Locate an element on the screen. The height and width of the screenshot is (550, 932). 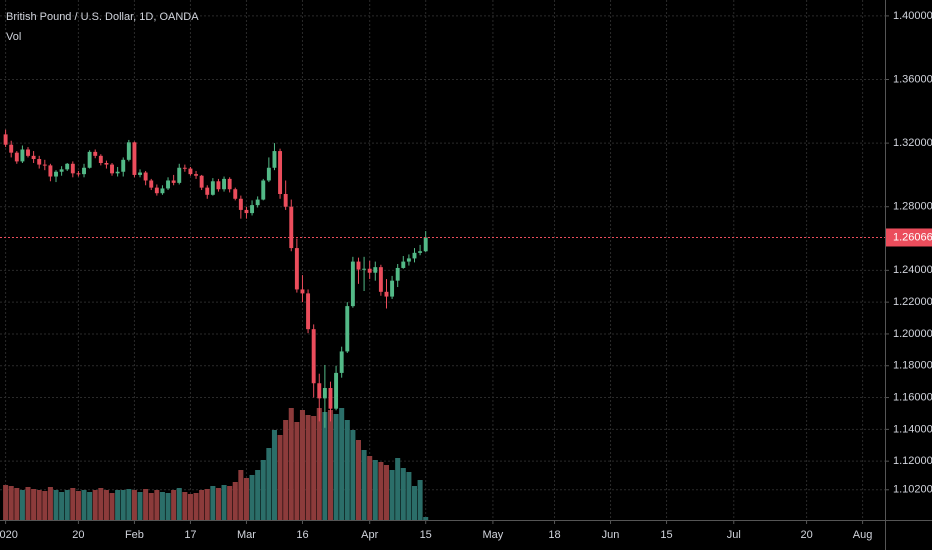
y-tick-label: 1.40000 is located at coordinates (912, 16).